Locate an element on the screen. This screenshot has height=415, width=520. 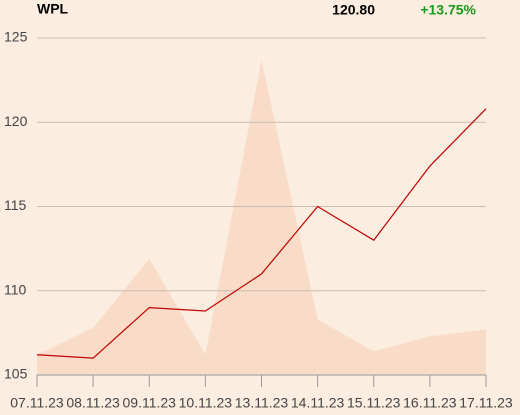
x-tick-label: 14.11.23 is located at coordinates (318, 403).